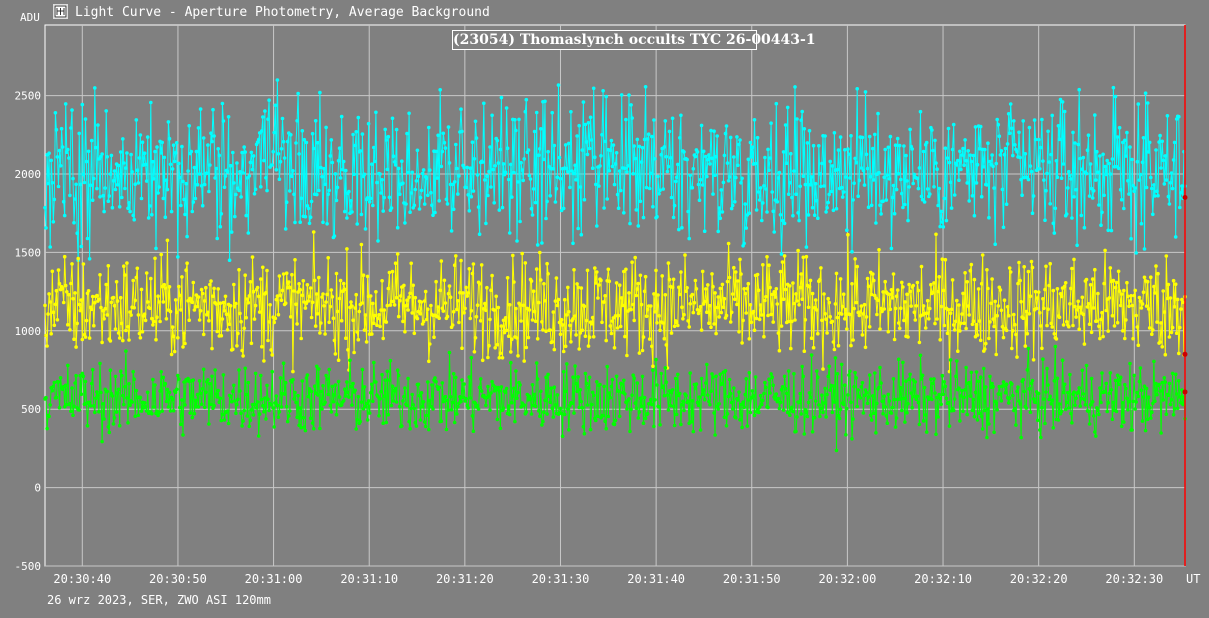  What do you see at coordinates (60, 11) in the screenshot?
I see `app-icon` at bounding box center [60, 11].